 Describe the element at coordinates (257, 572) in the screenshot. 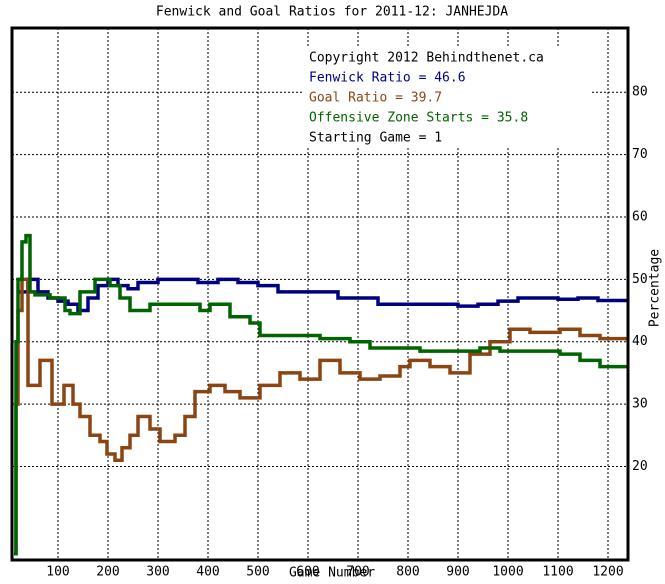

I see `x-tick-label: 500` at that location.